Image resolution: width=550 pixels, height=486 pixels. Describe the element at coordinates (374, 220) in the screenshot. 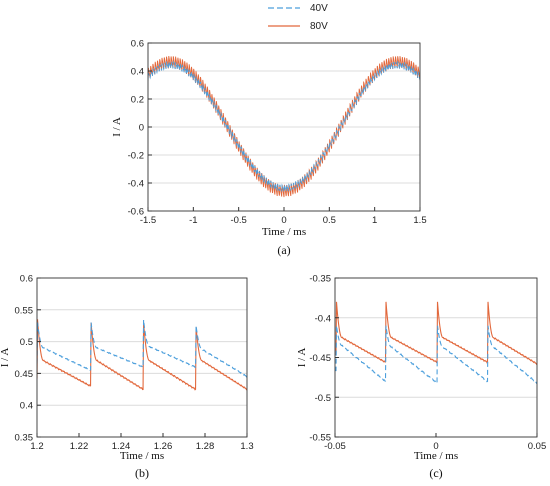

I see `x-tick-label: 1` at that location.